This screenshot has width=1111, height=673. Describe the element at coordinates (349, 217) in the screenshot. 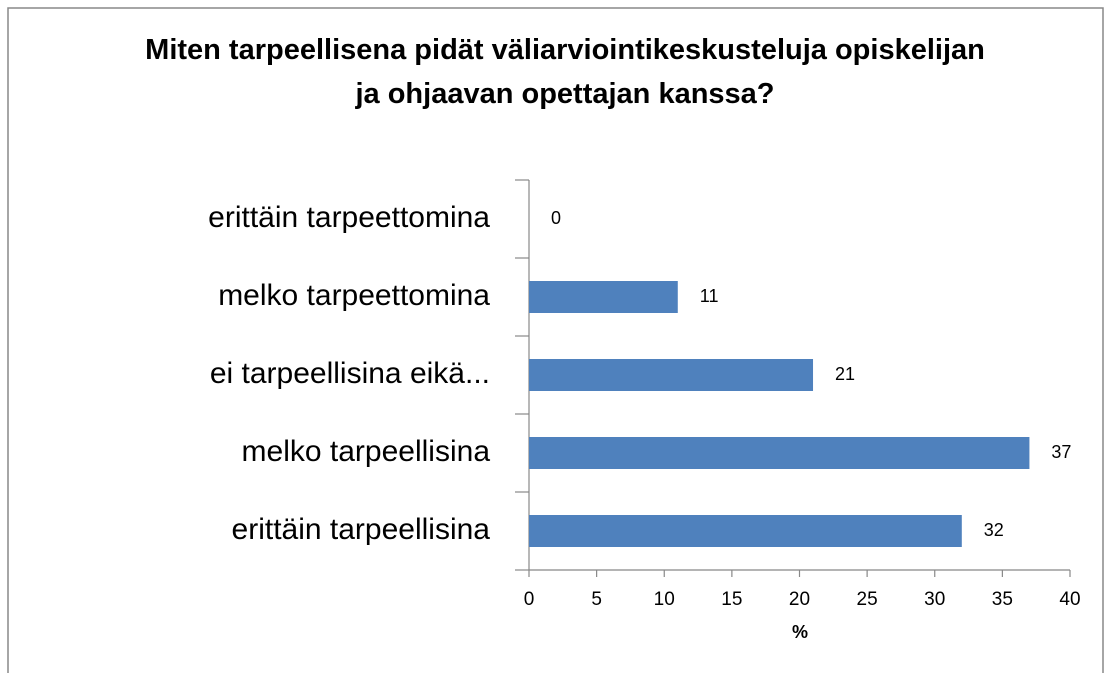

I see `y-tick-label: erittäin tarpeettomina` at that location.